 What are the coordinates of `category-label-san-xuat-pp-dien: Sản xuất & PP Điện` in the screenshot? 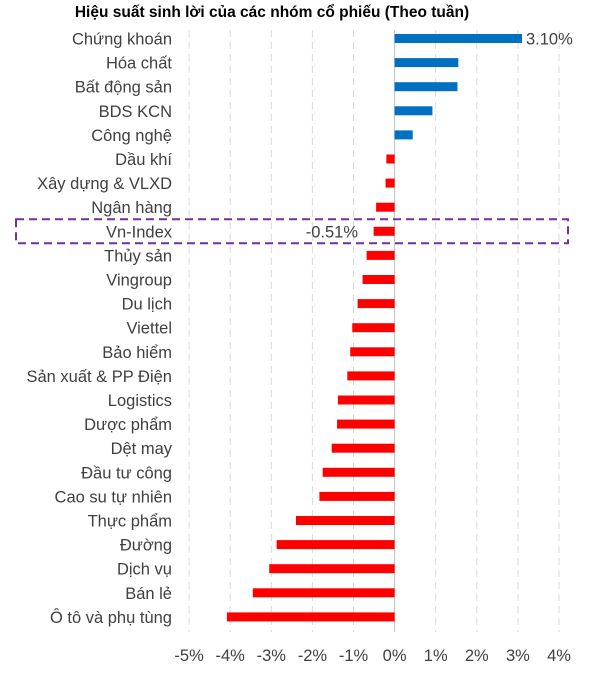 It's located at (99, 377).